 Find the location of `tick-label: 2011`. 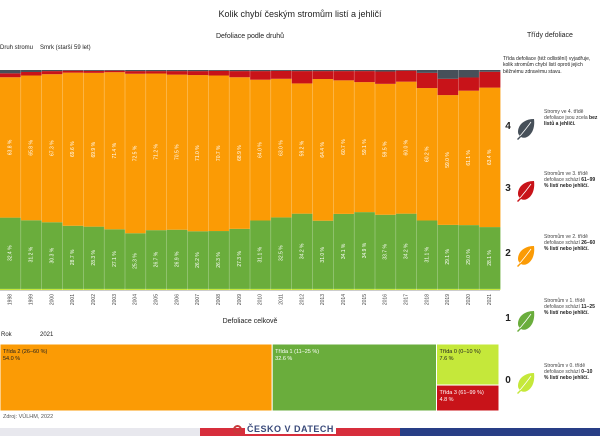

tick-label: 2011 is located at coordinates (282, 299).